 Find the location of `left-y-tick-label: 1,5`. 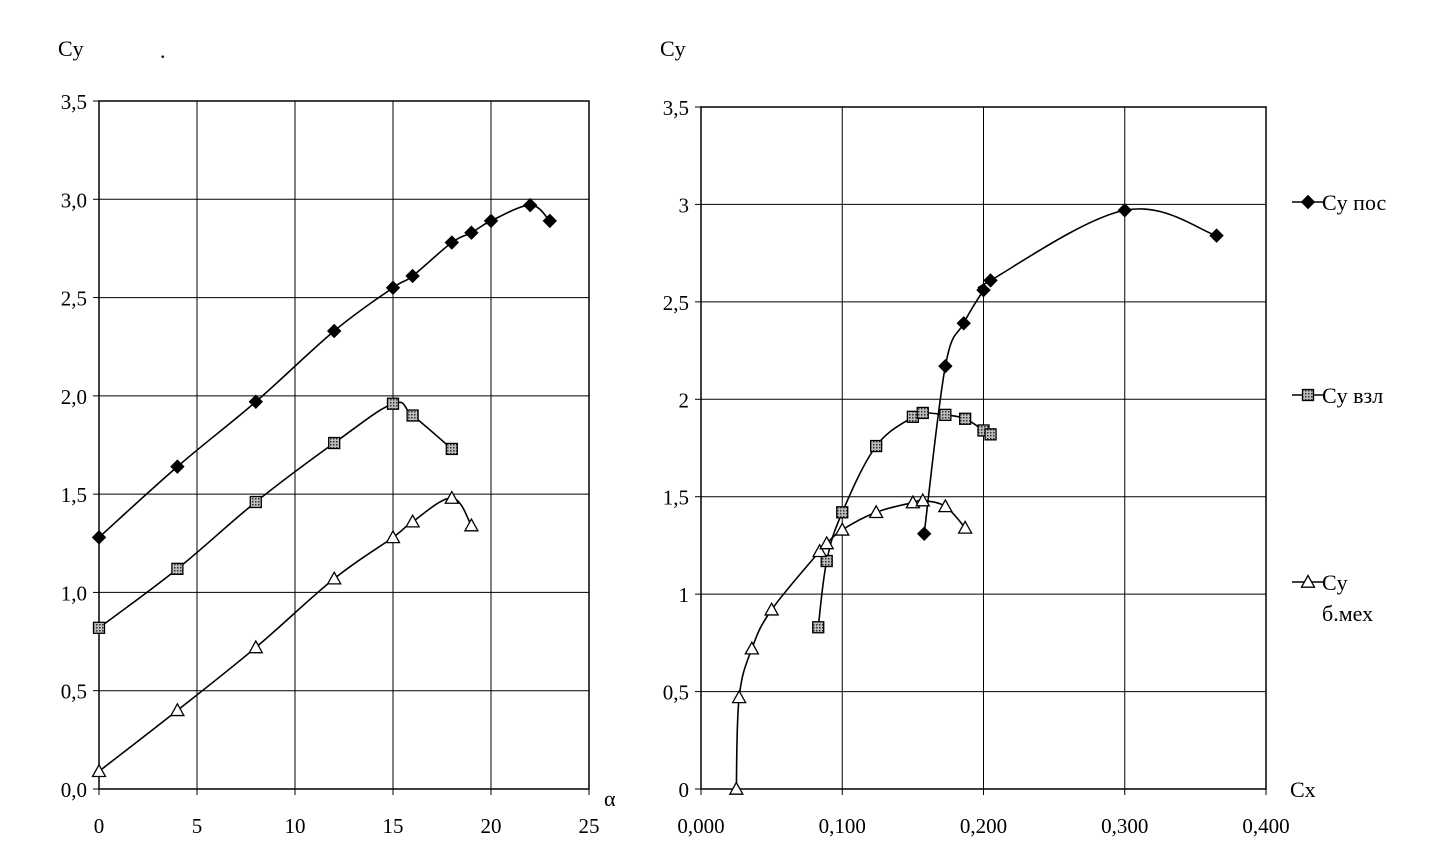

left-y-tick-label: 1,5 is located at coordinates (74, 495).